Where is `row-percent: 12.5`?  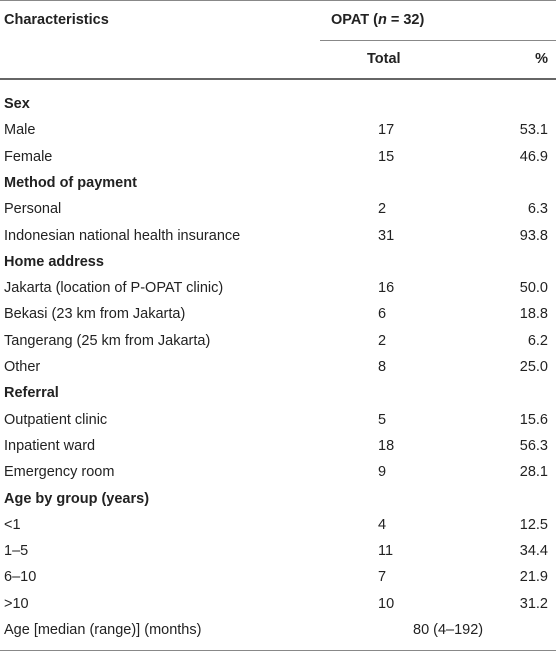
row-percent: 12.5 is located at coordinates (533, 524).